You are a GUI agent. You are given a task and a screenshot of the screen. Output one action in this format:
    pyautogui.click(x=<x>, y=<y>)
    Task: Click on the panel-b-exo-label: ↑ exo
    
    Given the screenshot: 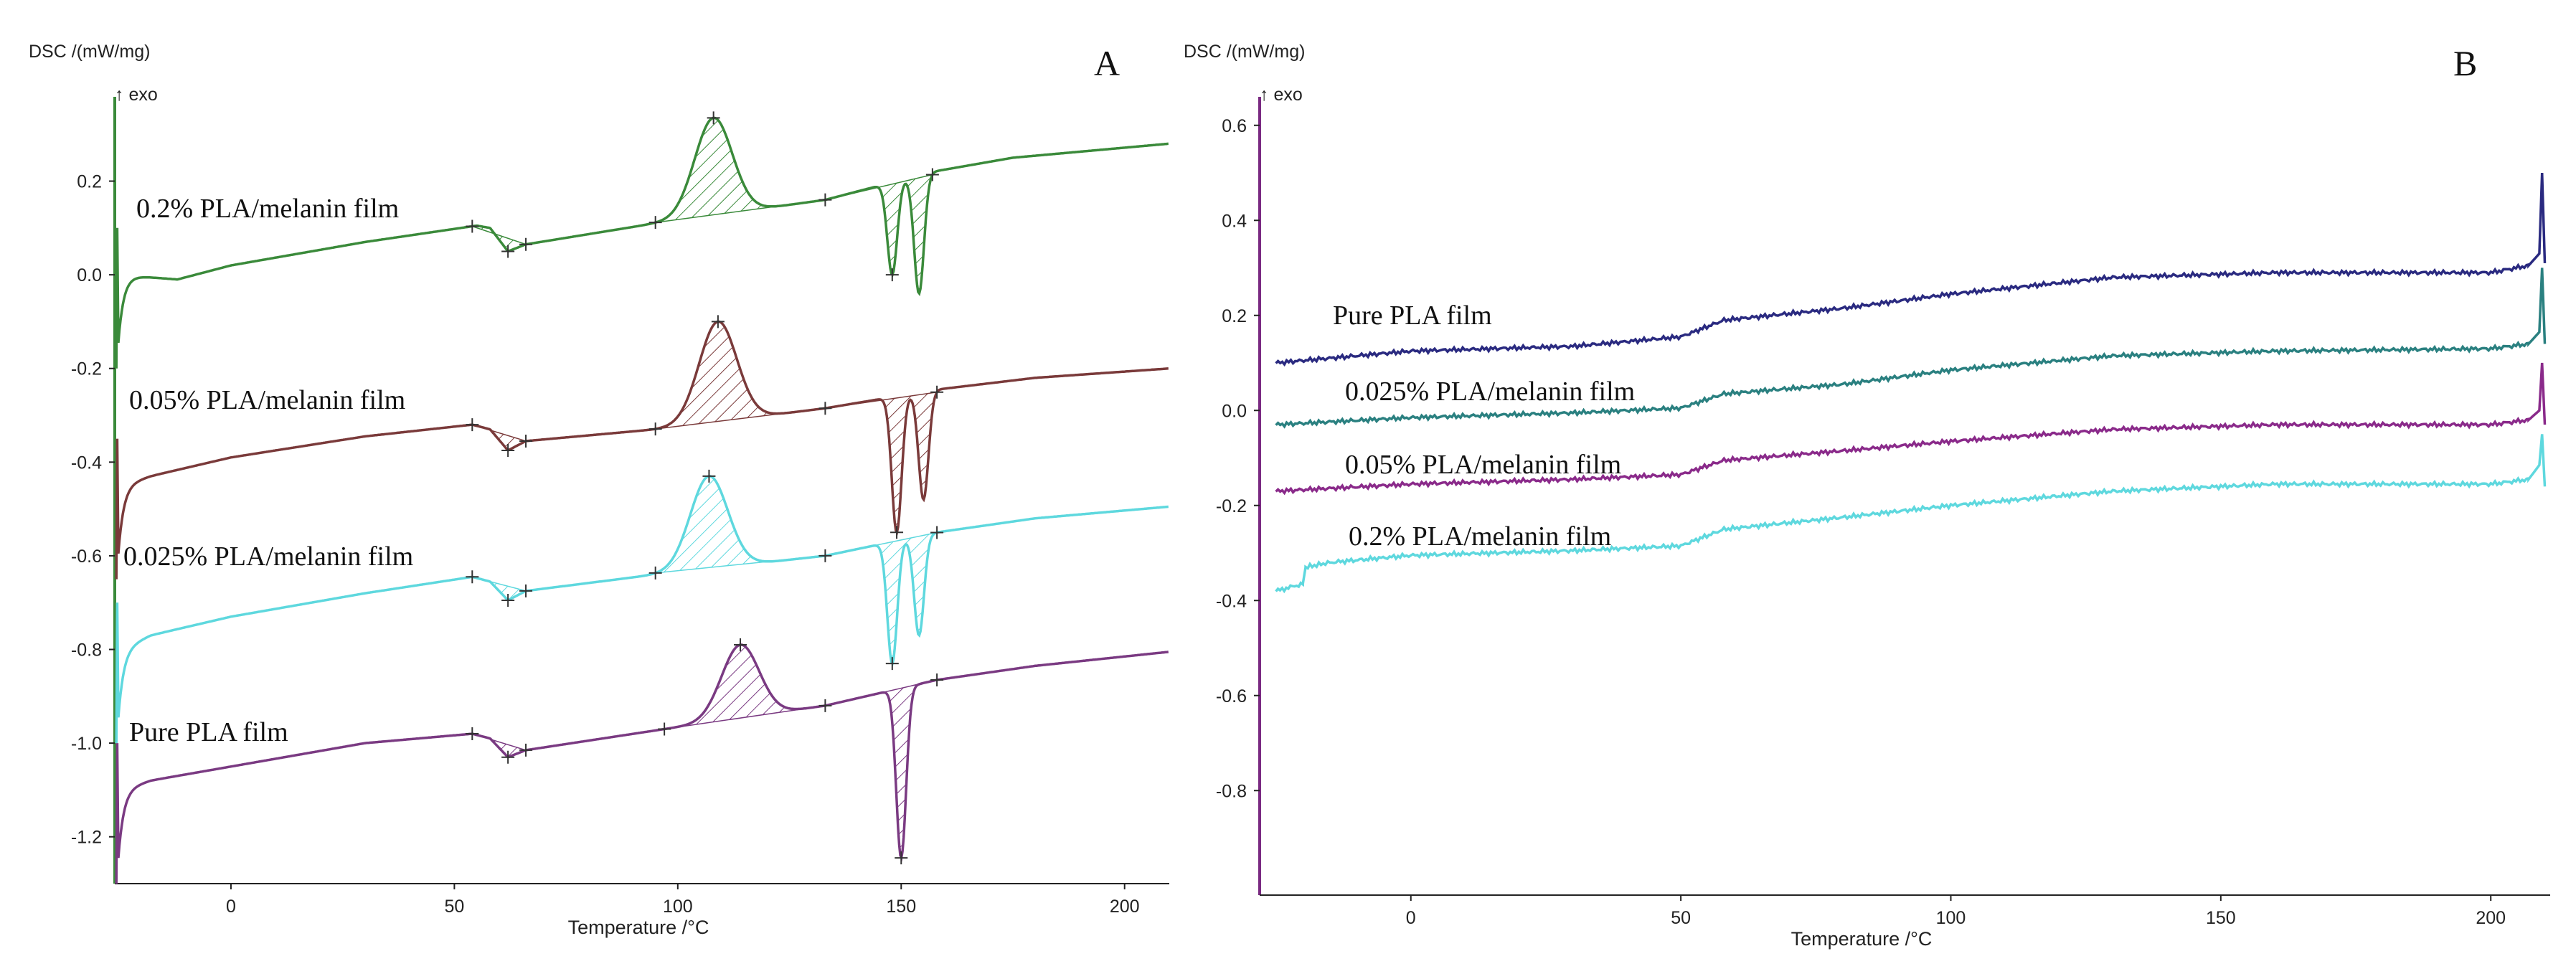 What is the action you would take?
    pyautogui.click(x=1281, y=95)
    